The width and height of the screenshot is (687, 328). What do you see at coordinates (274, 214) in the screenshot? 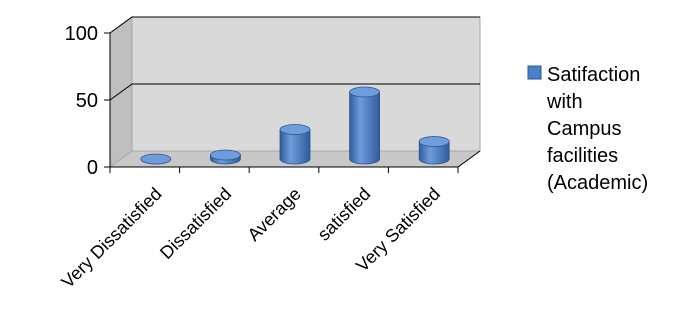
I see `x-tick-label: Average` at bounding box center [274, 214].